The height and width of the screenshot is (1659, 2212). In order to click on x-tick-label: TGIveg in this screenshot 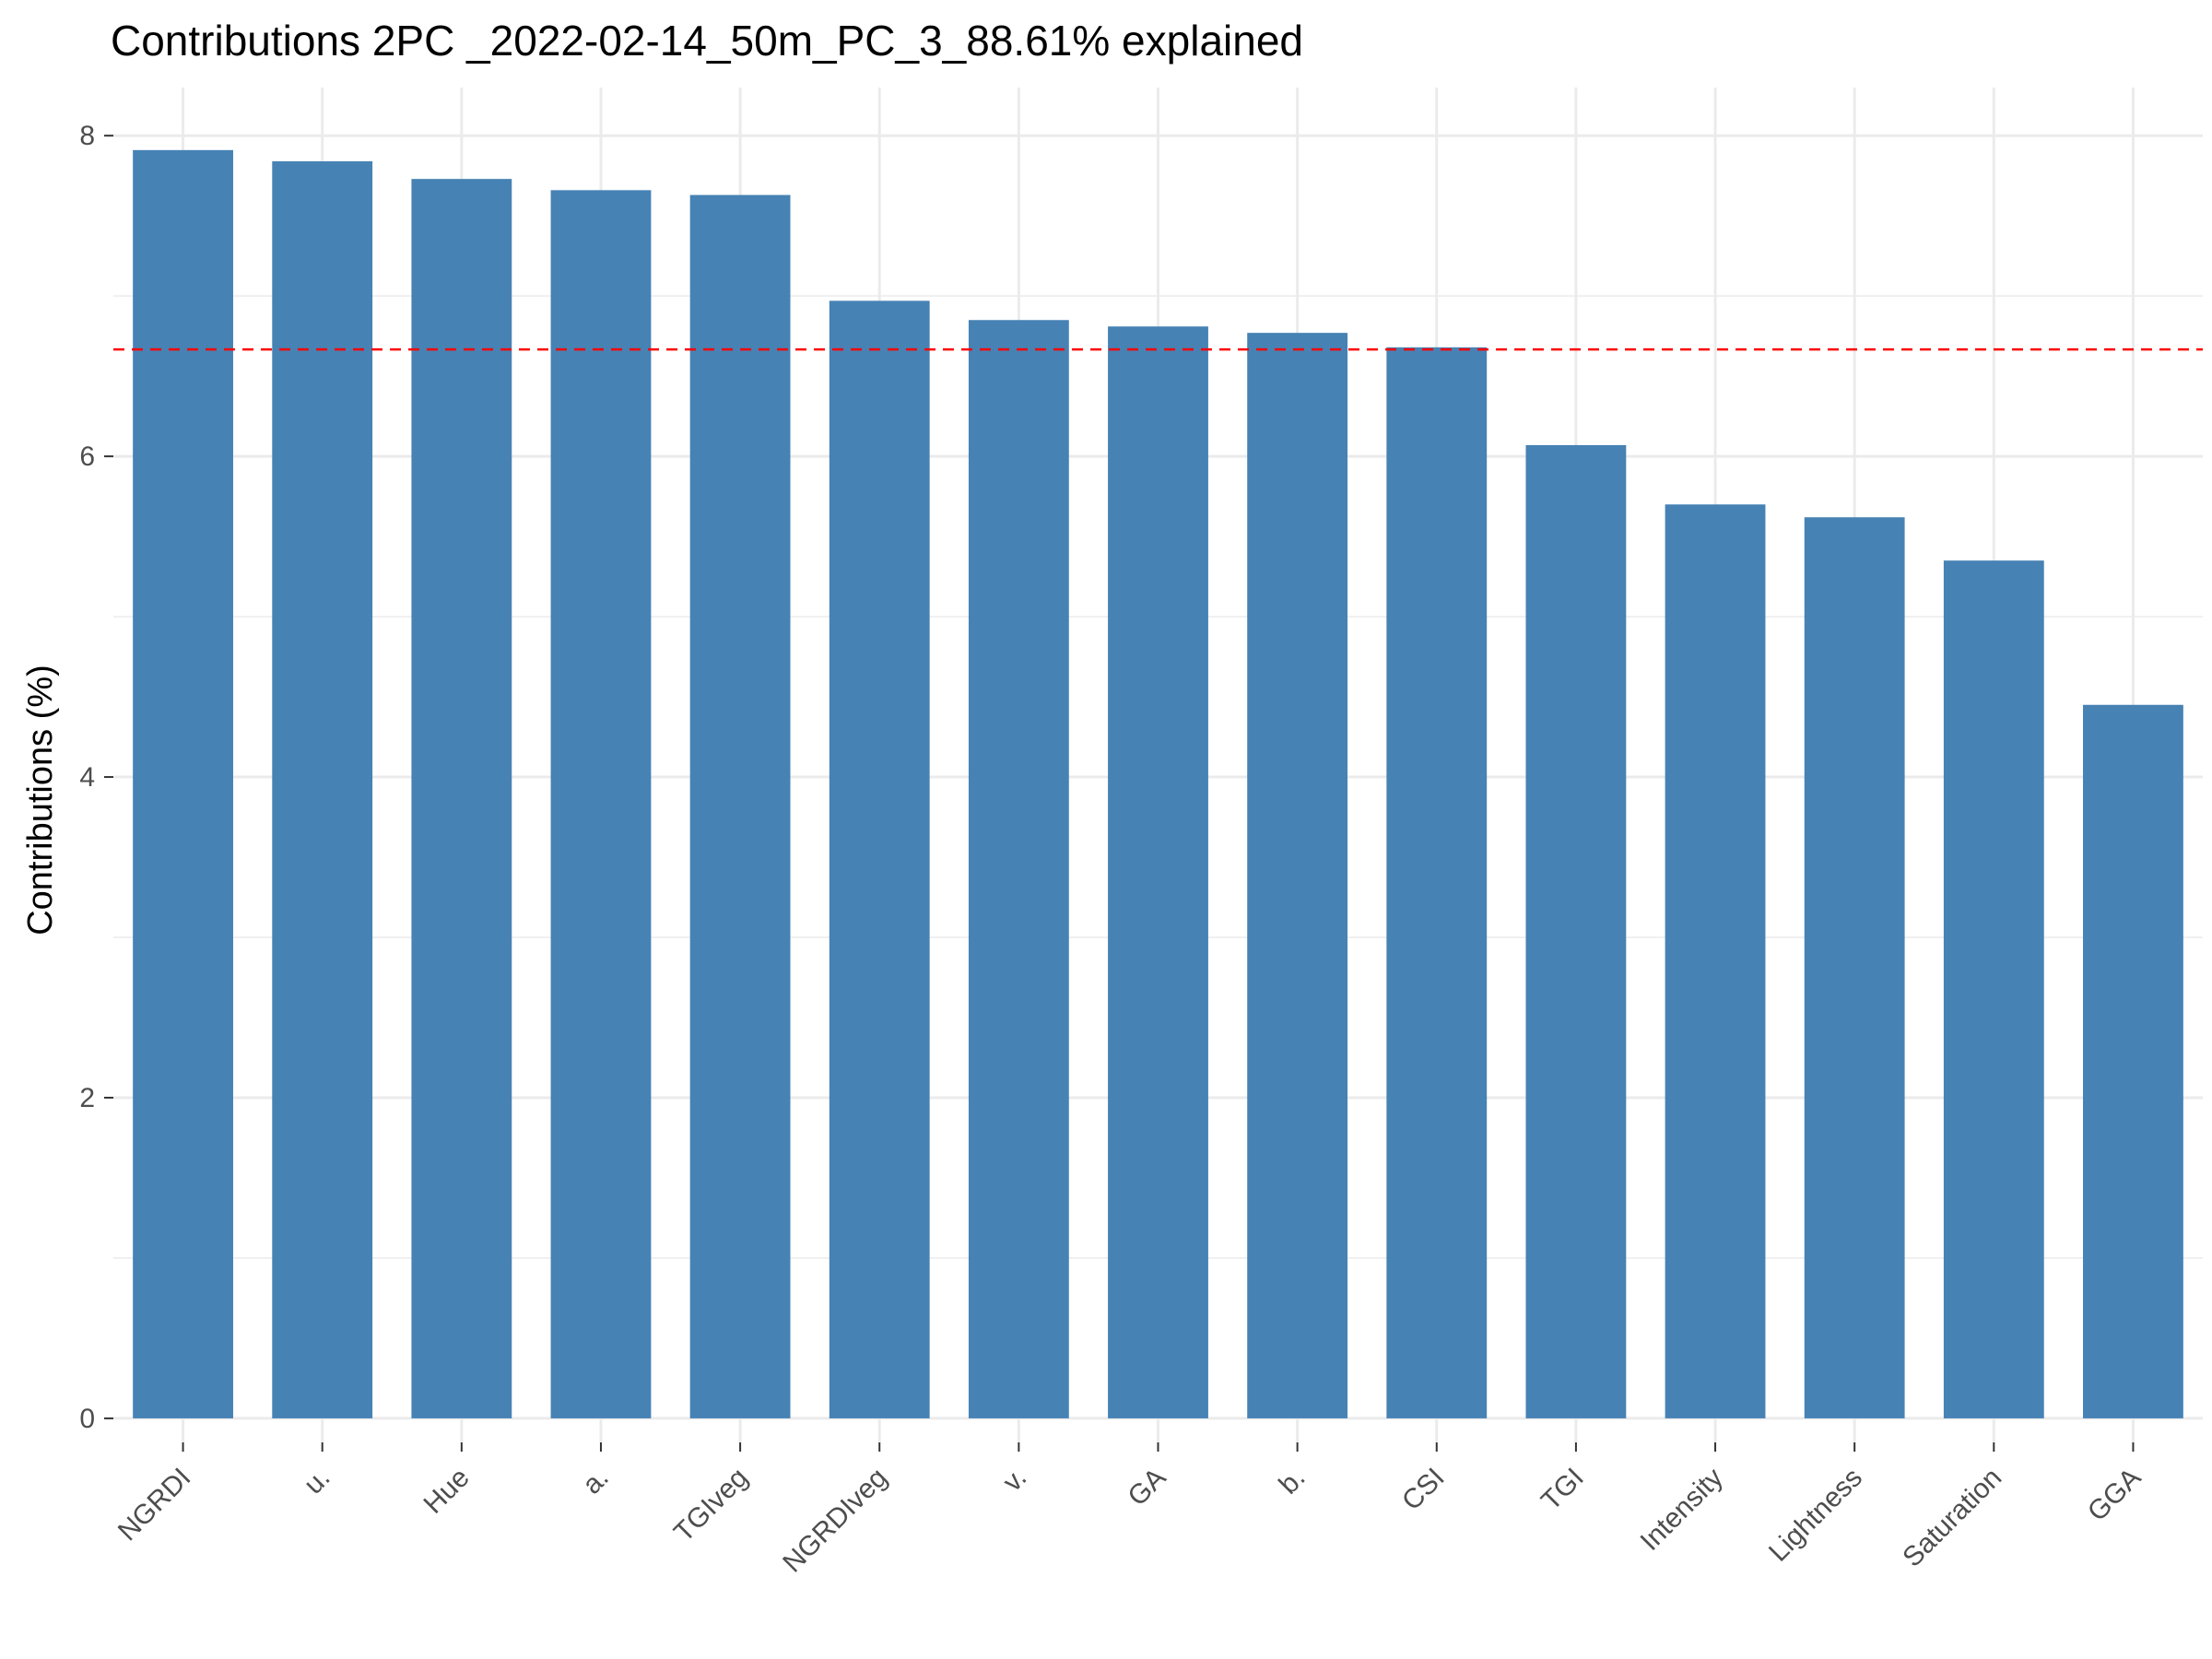, I will do `click(711, 1505)`.